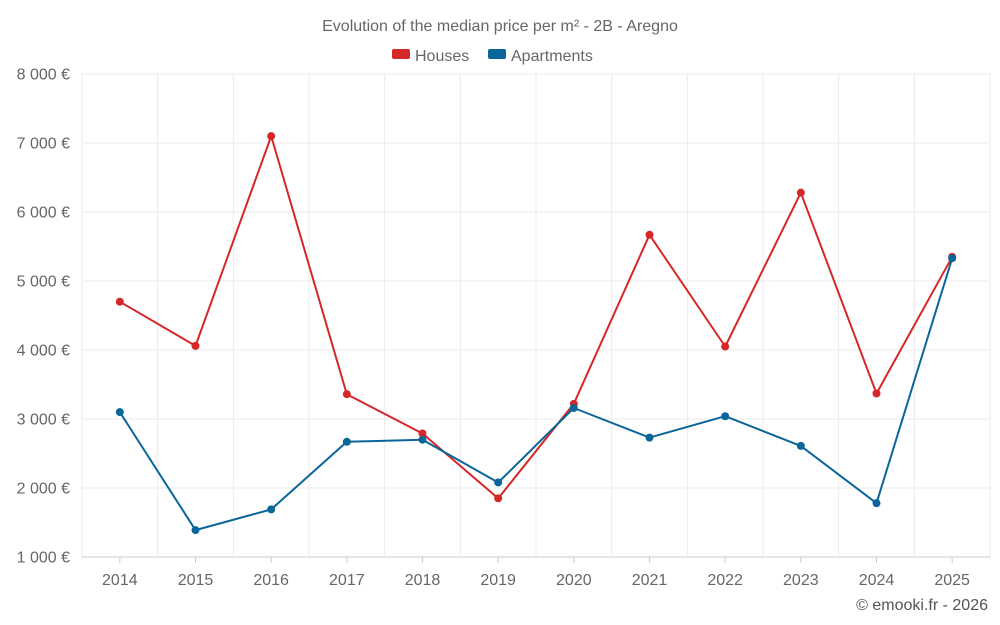 The height and width of the screenshot is (625, 1000). I want to click on legend-swatch-apartments, so click(497, 54).